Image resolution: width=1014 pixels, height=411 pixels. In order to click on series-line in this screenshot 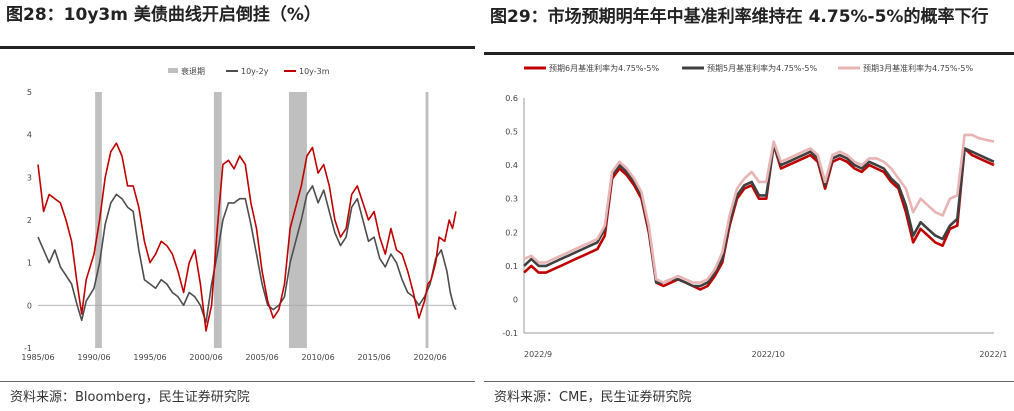, I will do `click(247, 254)`.